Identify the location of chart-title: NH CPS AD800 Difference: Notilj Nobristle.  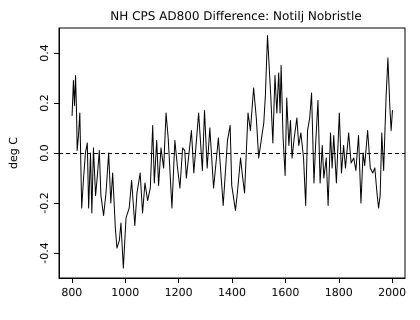
(236, 16).